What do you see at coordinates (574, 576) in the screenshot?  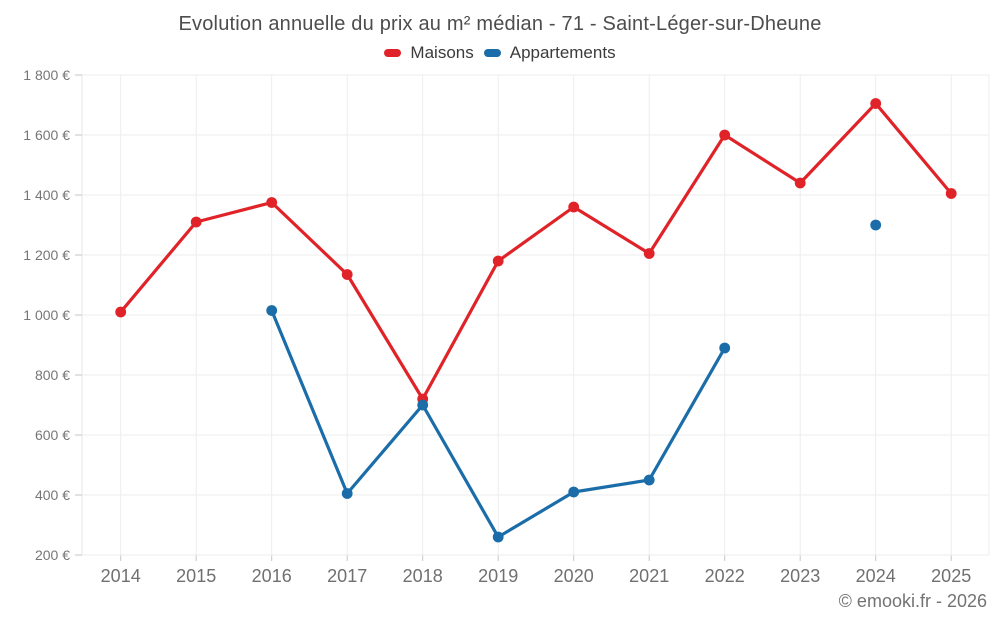 I see `x-tick-label: 2020` at bounding box center [574, 576].